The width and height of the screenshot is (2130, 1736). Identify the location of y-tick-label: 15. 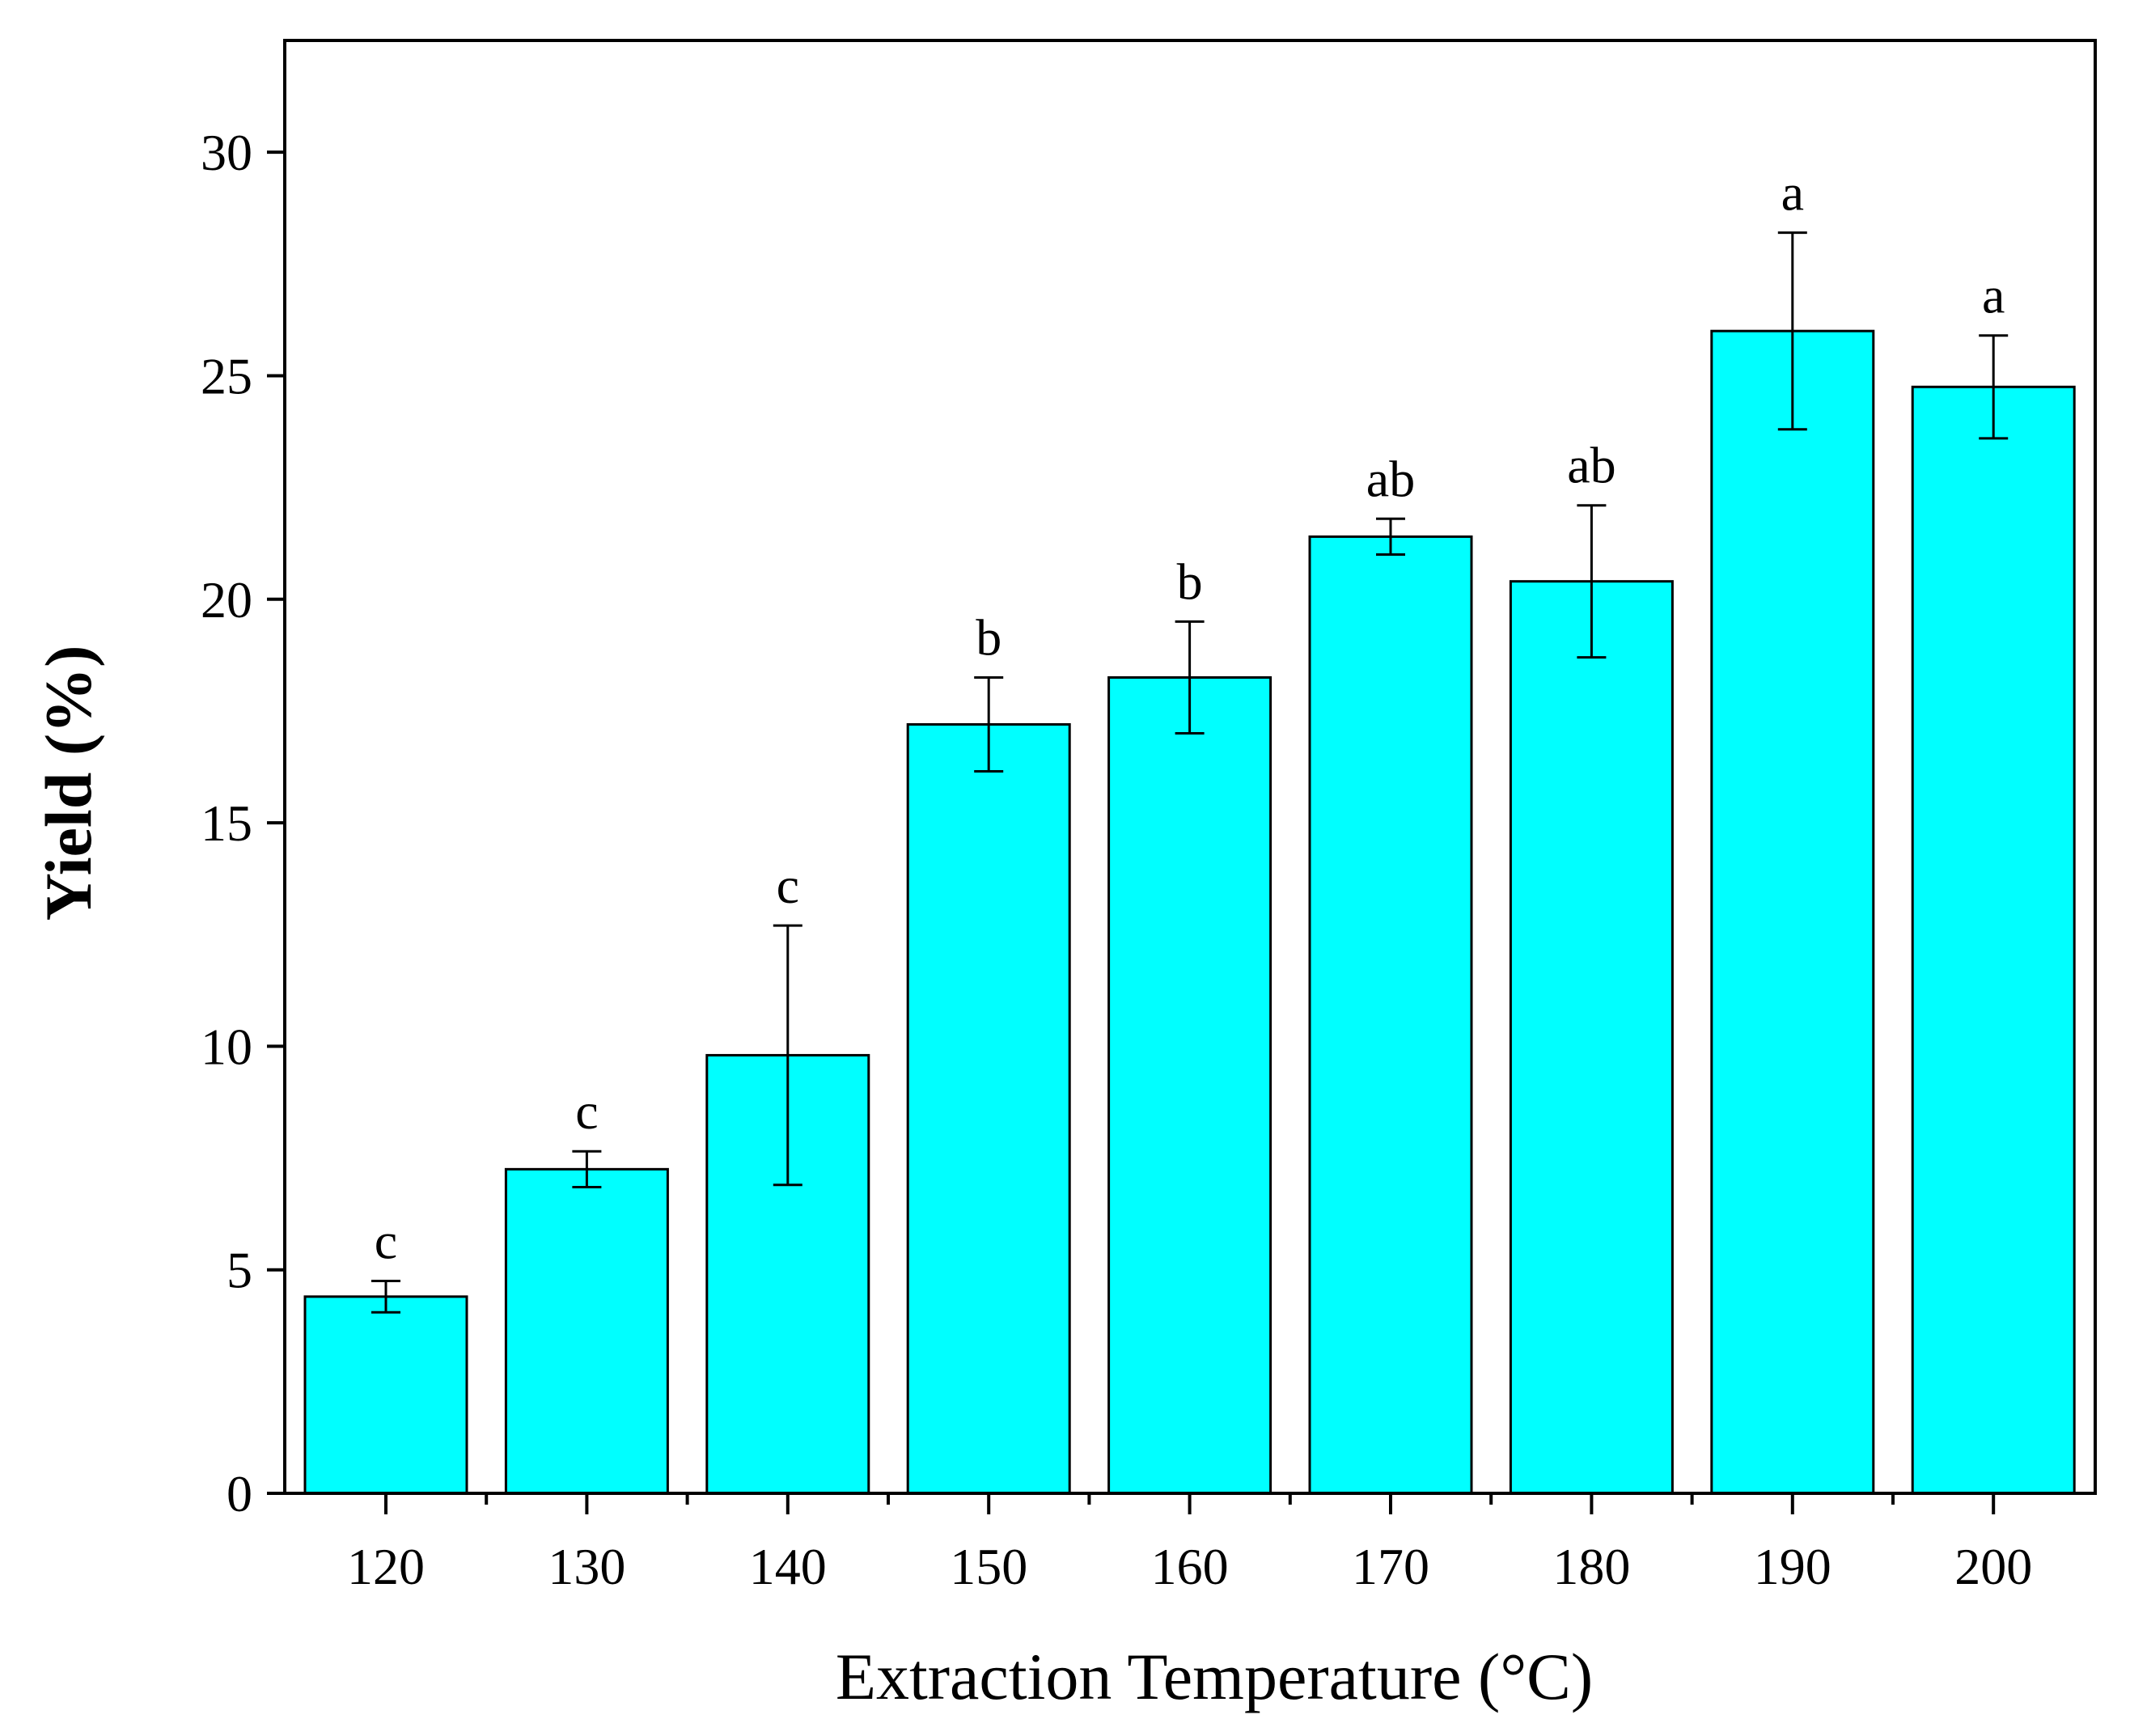
(227, 823).